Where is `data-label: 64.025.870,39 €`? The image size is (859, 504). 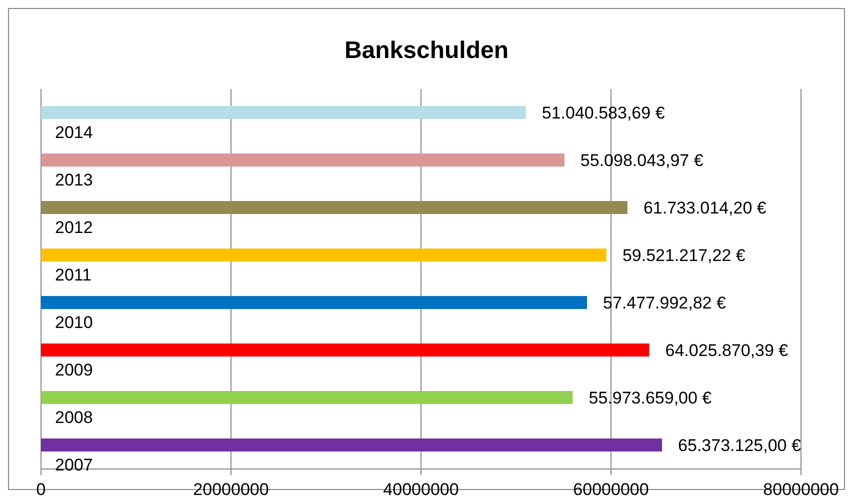 data-label: 64.025.870,39 € is located at coordinates (727, 350).